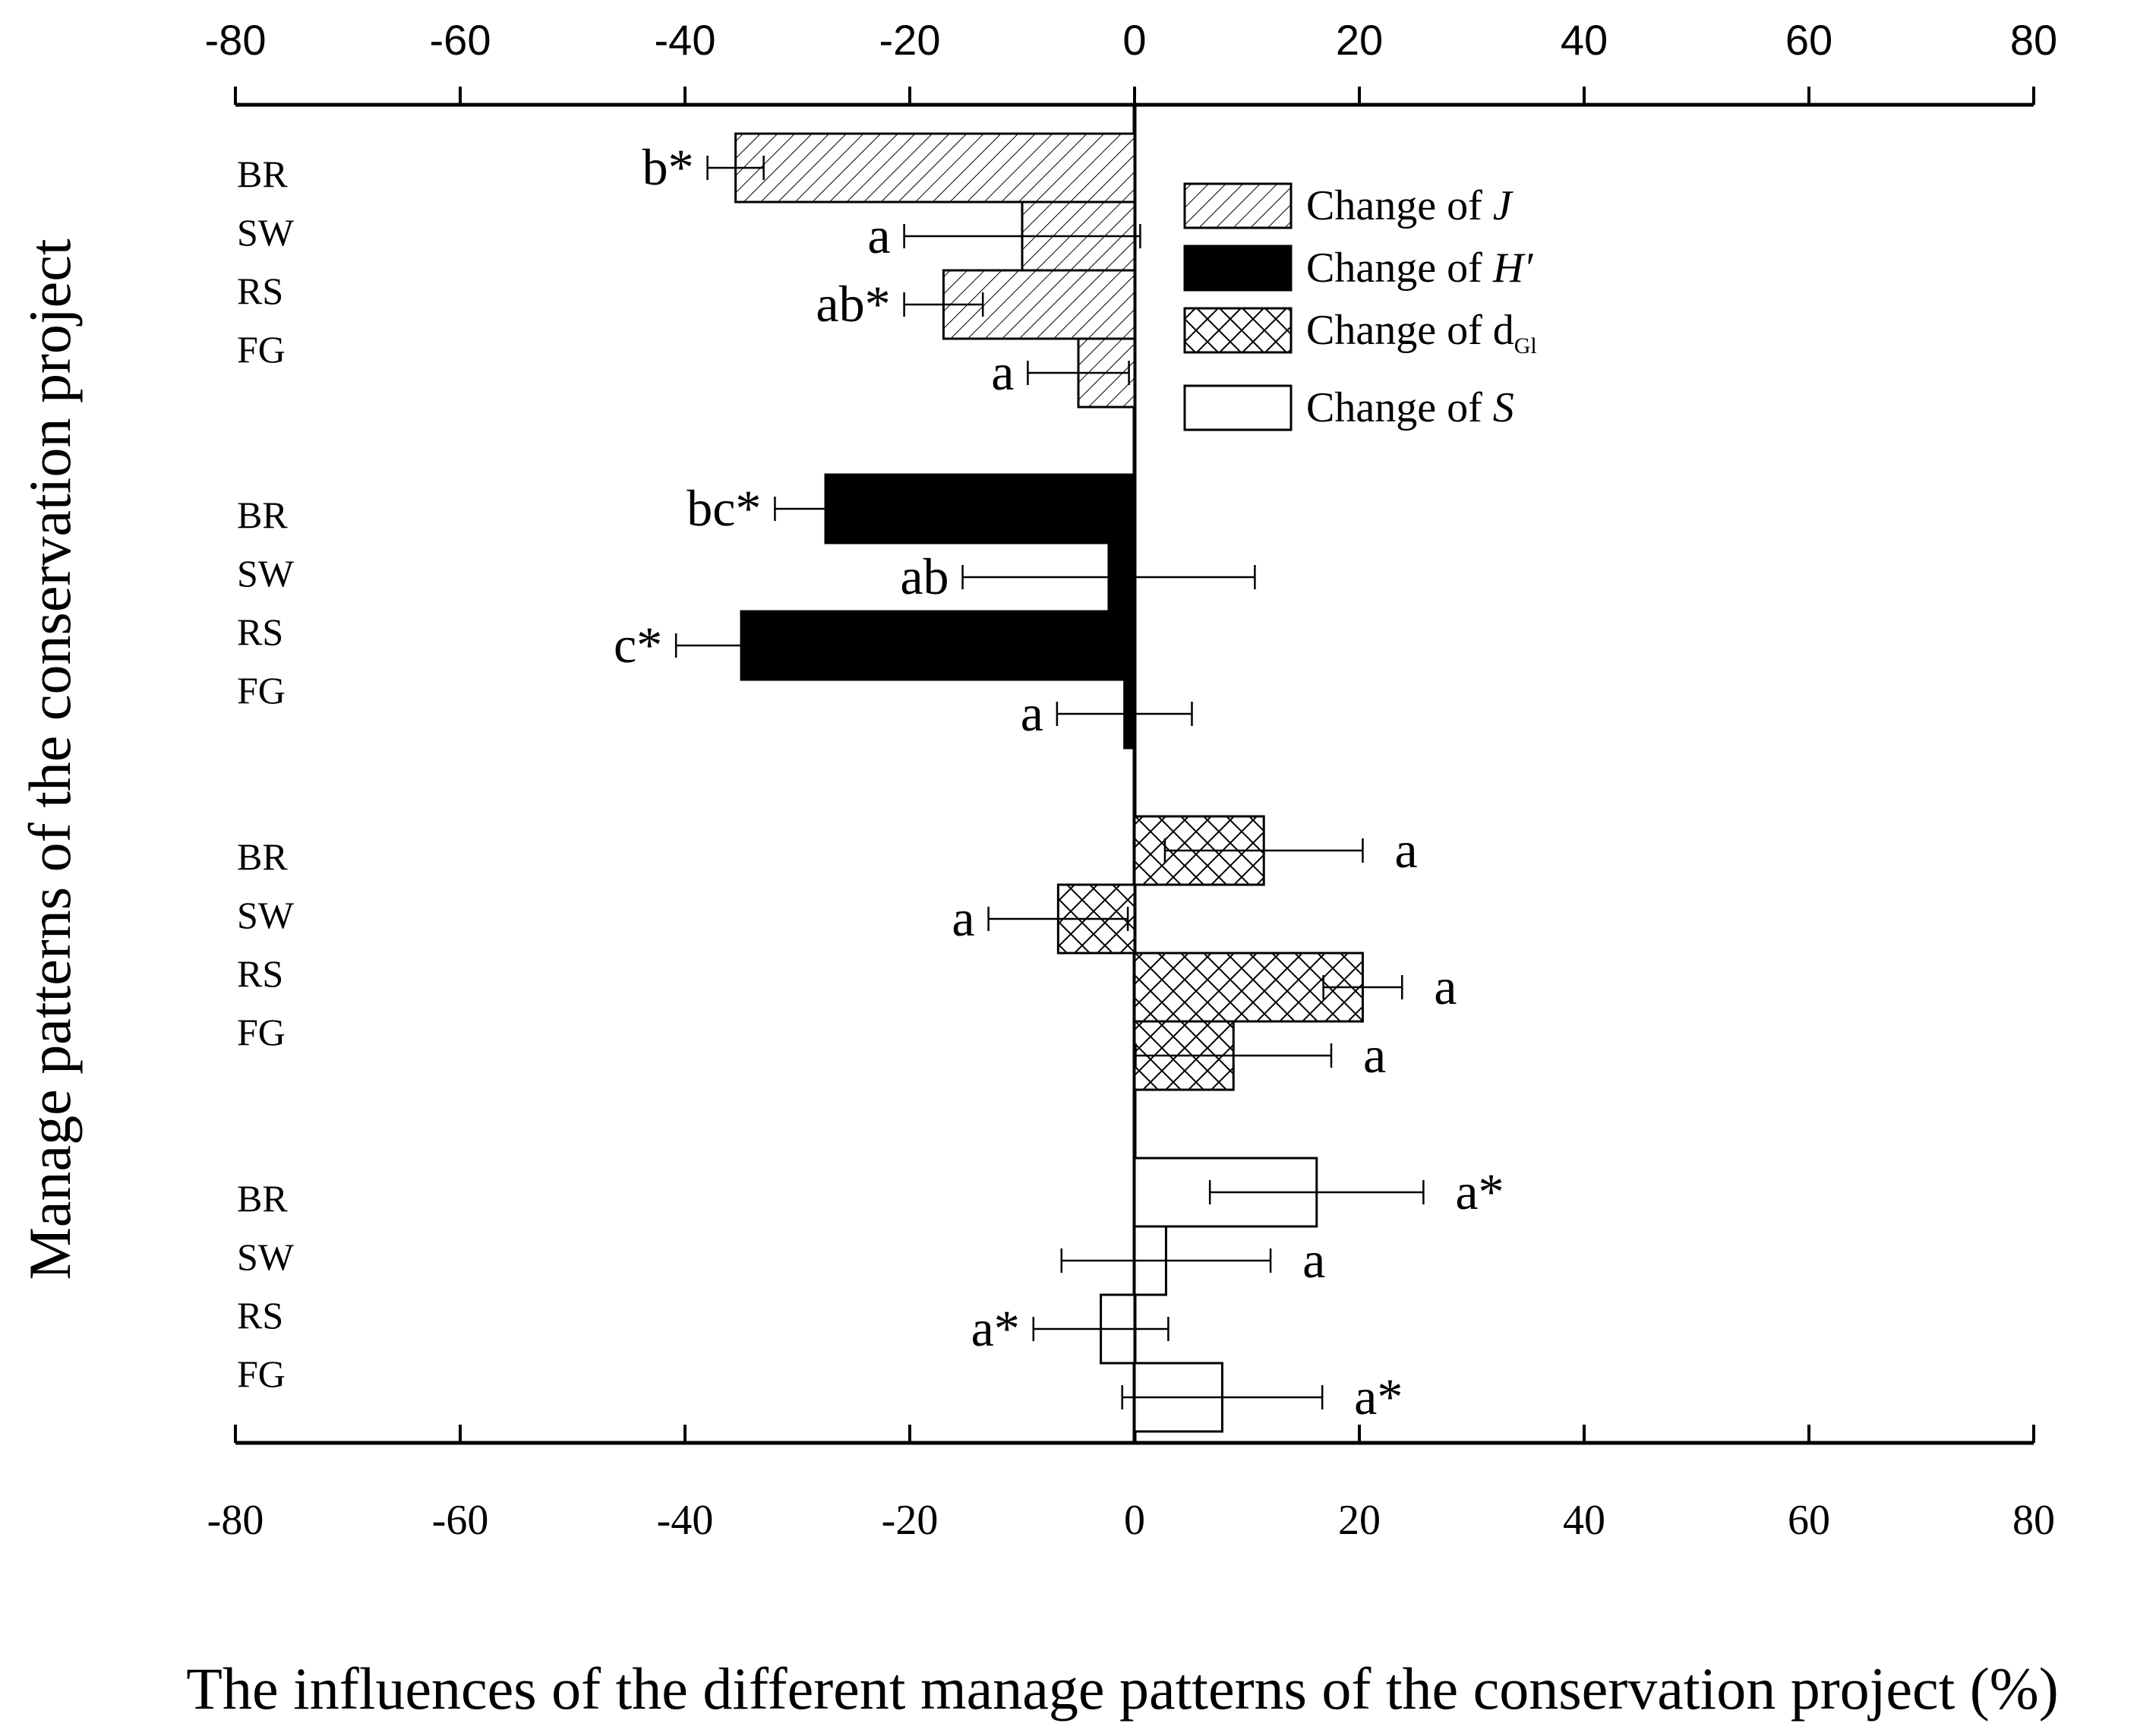 The height and width of the screenshot is (1736, 2137). Describe the element at coordinates (1410, 205) in the screenshot. I see `legend-label: Change of J` at that location.